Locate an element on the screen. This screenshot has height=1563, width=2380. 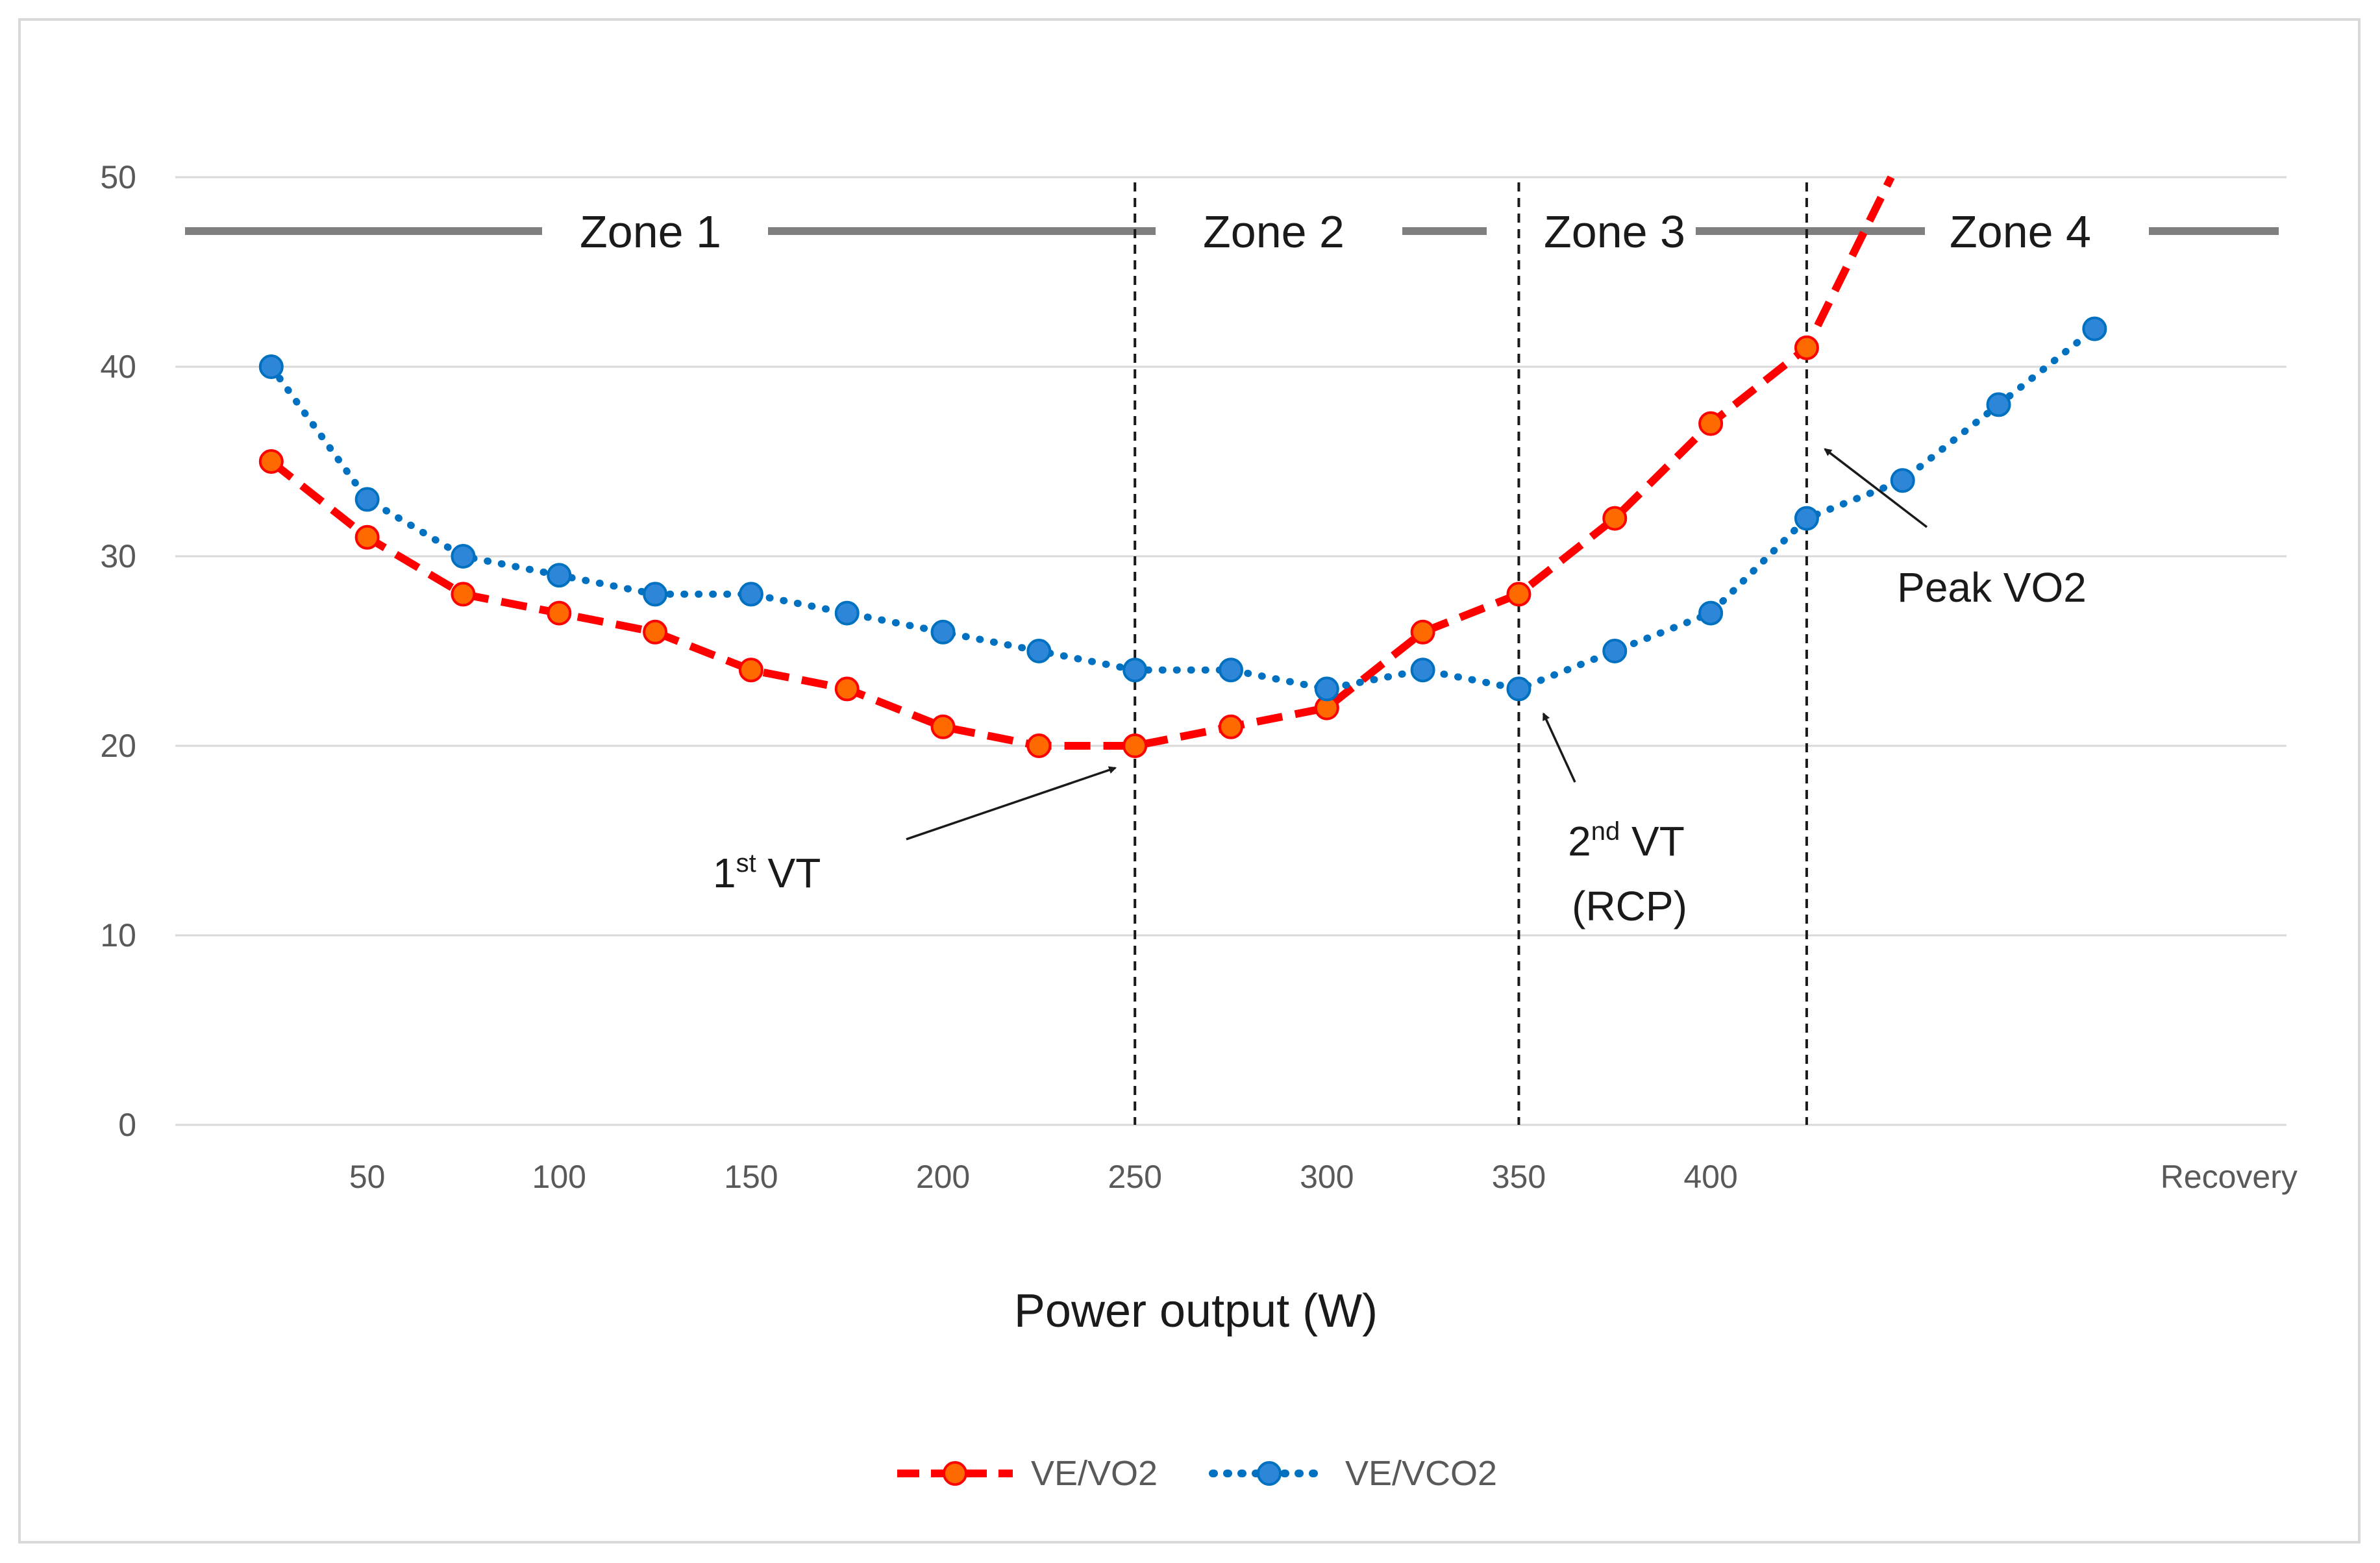
legend-item-ve-vco2: VE/VCO2 is located at coordinates (1353, 1473).